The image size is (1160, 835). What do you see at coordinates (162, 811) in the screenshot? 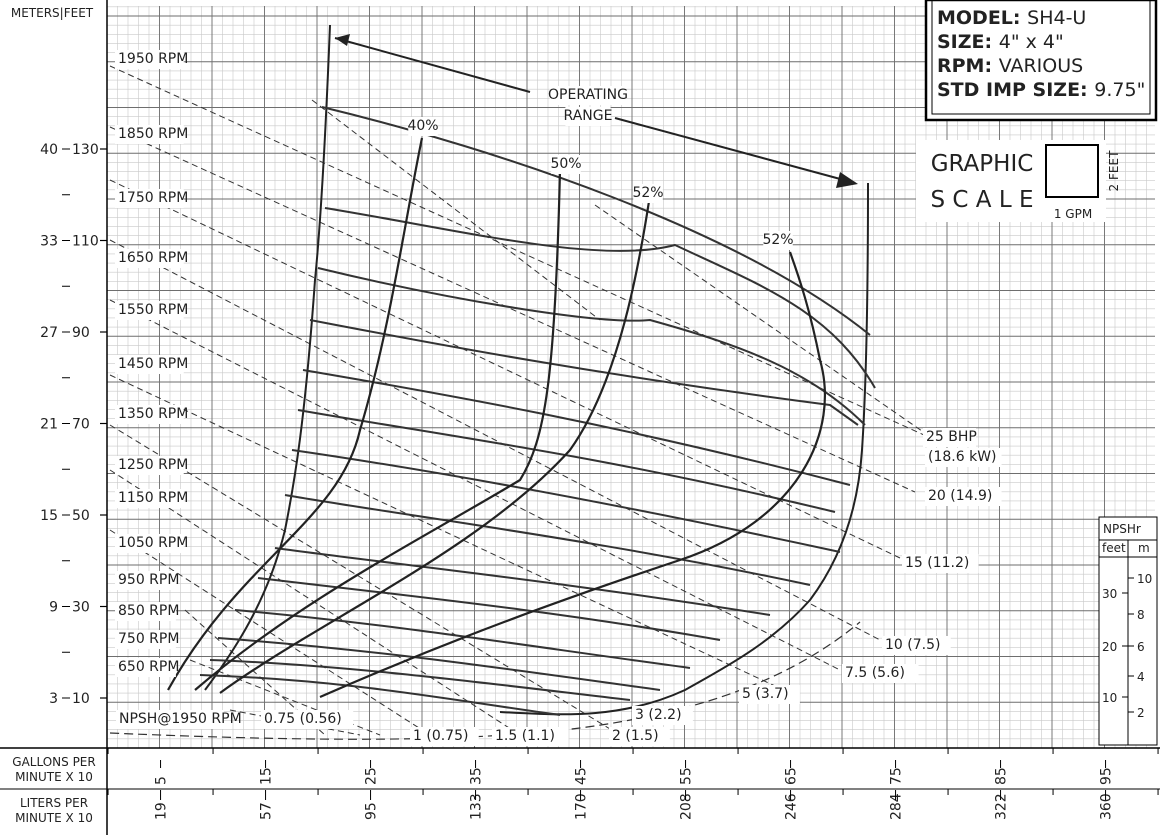
I see `lpm-tick-label: 19` at bounding box center [162, 811].